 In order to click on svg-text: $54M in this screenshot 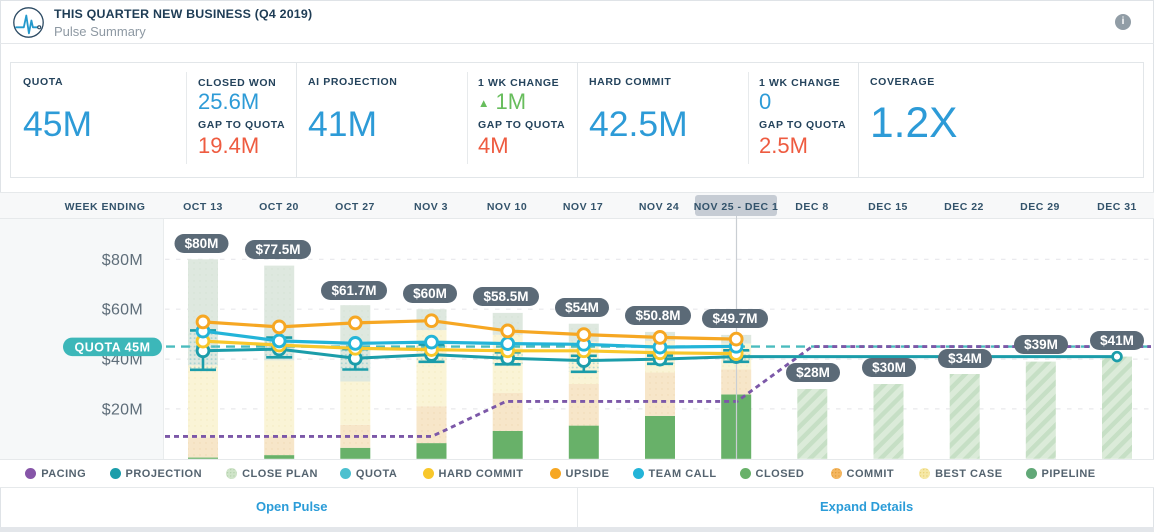, I will do `click(582, 307)`.